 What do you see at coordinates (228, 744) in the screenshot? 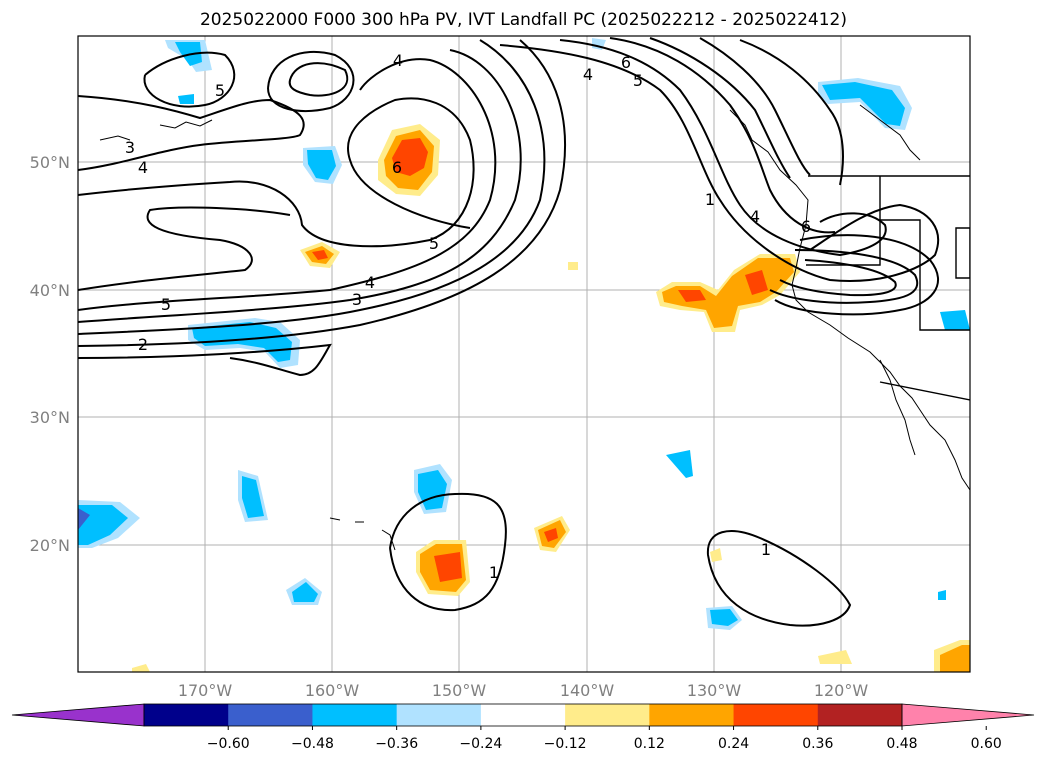
I see `colorbar-tick-label: −0.60` at bounding box center [228, 744].